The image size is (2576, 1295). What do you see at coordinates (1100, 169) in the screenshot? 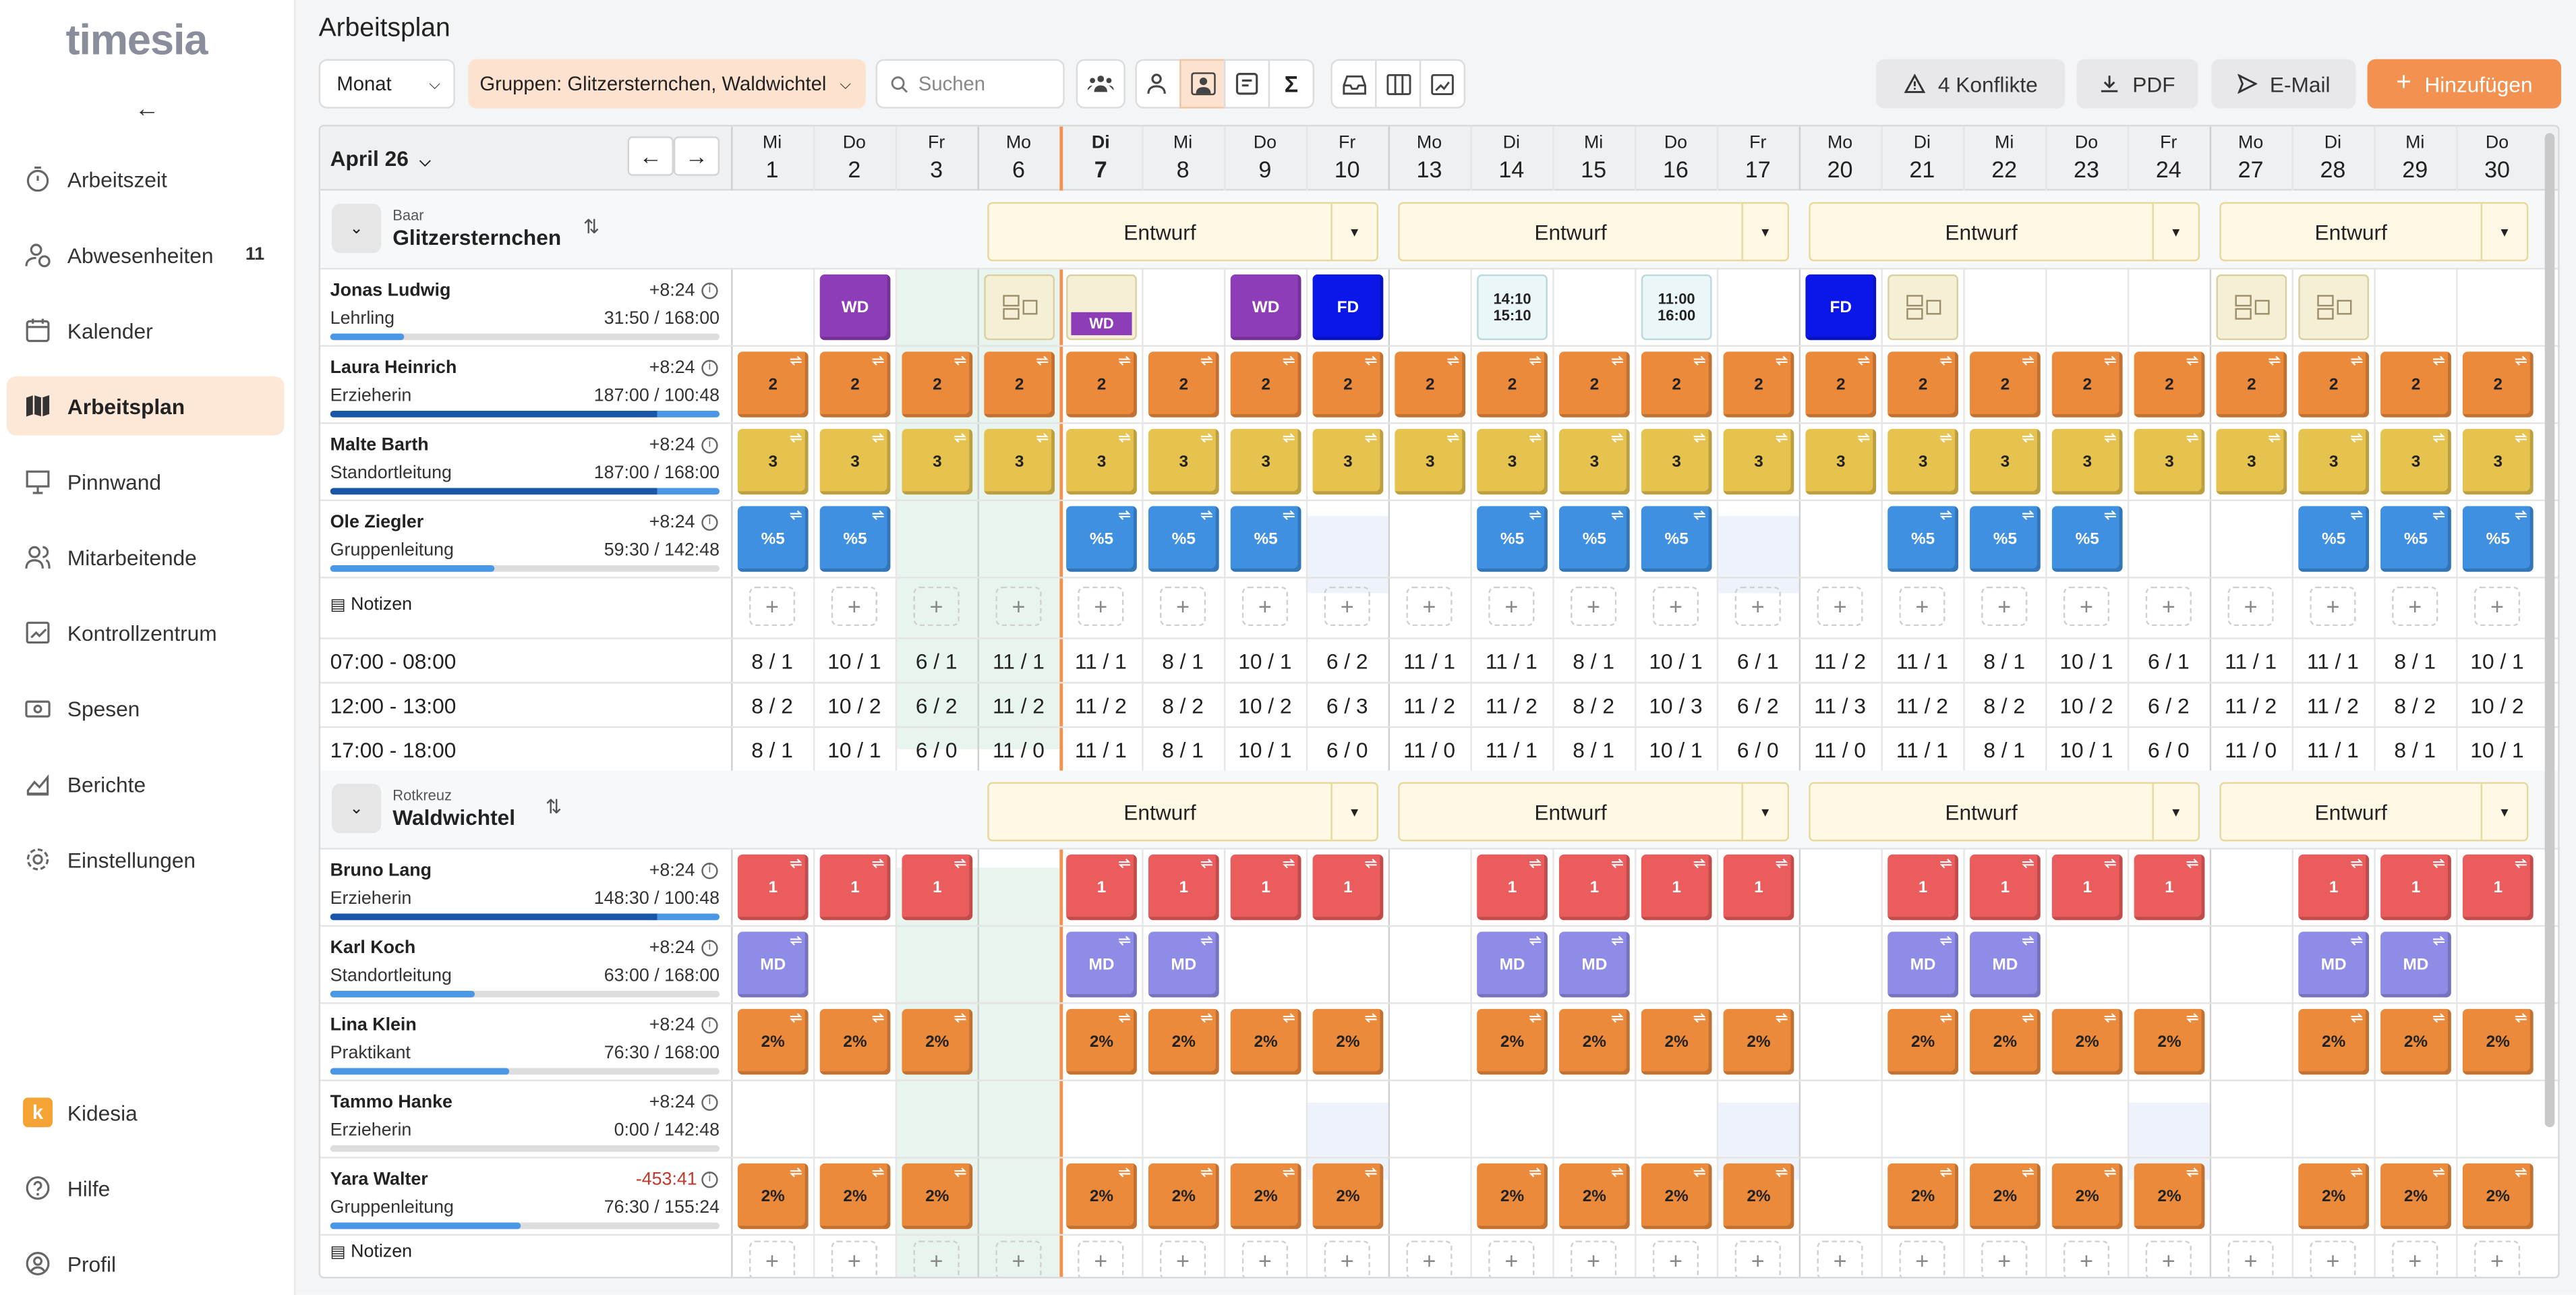
I see `day-number: 7` at bounding box center [1100, 169].